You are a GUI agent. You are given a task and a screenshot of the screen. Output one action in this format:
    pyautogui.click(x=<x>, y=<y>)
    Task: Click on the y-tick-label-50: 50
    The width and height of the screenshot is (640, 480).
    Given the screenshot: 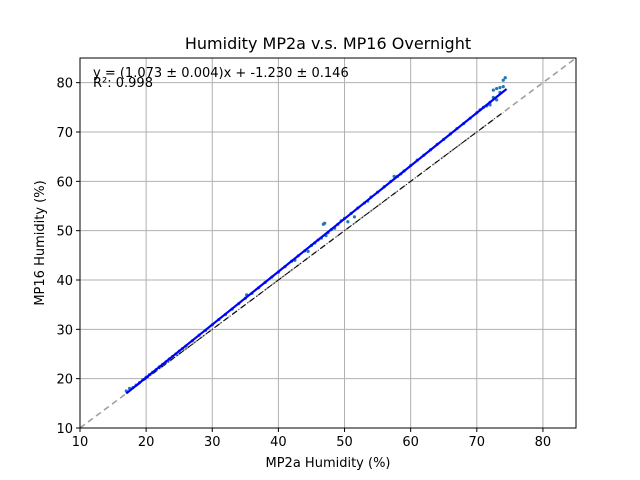 What is the action you would take?
    pyautogui.click(x=64, y=232)
    